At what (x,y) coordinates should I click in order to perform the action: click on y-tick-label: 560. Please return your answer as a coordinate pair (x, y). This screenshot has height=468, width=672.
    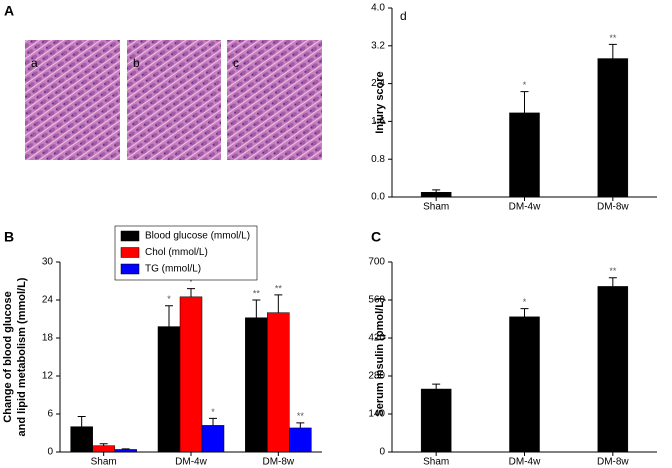
    Looking at the image, I should click on (376, 300).